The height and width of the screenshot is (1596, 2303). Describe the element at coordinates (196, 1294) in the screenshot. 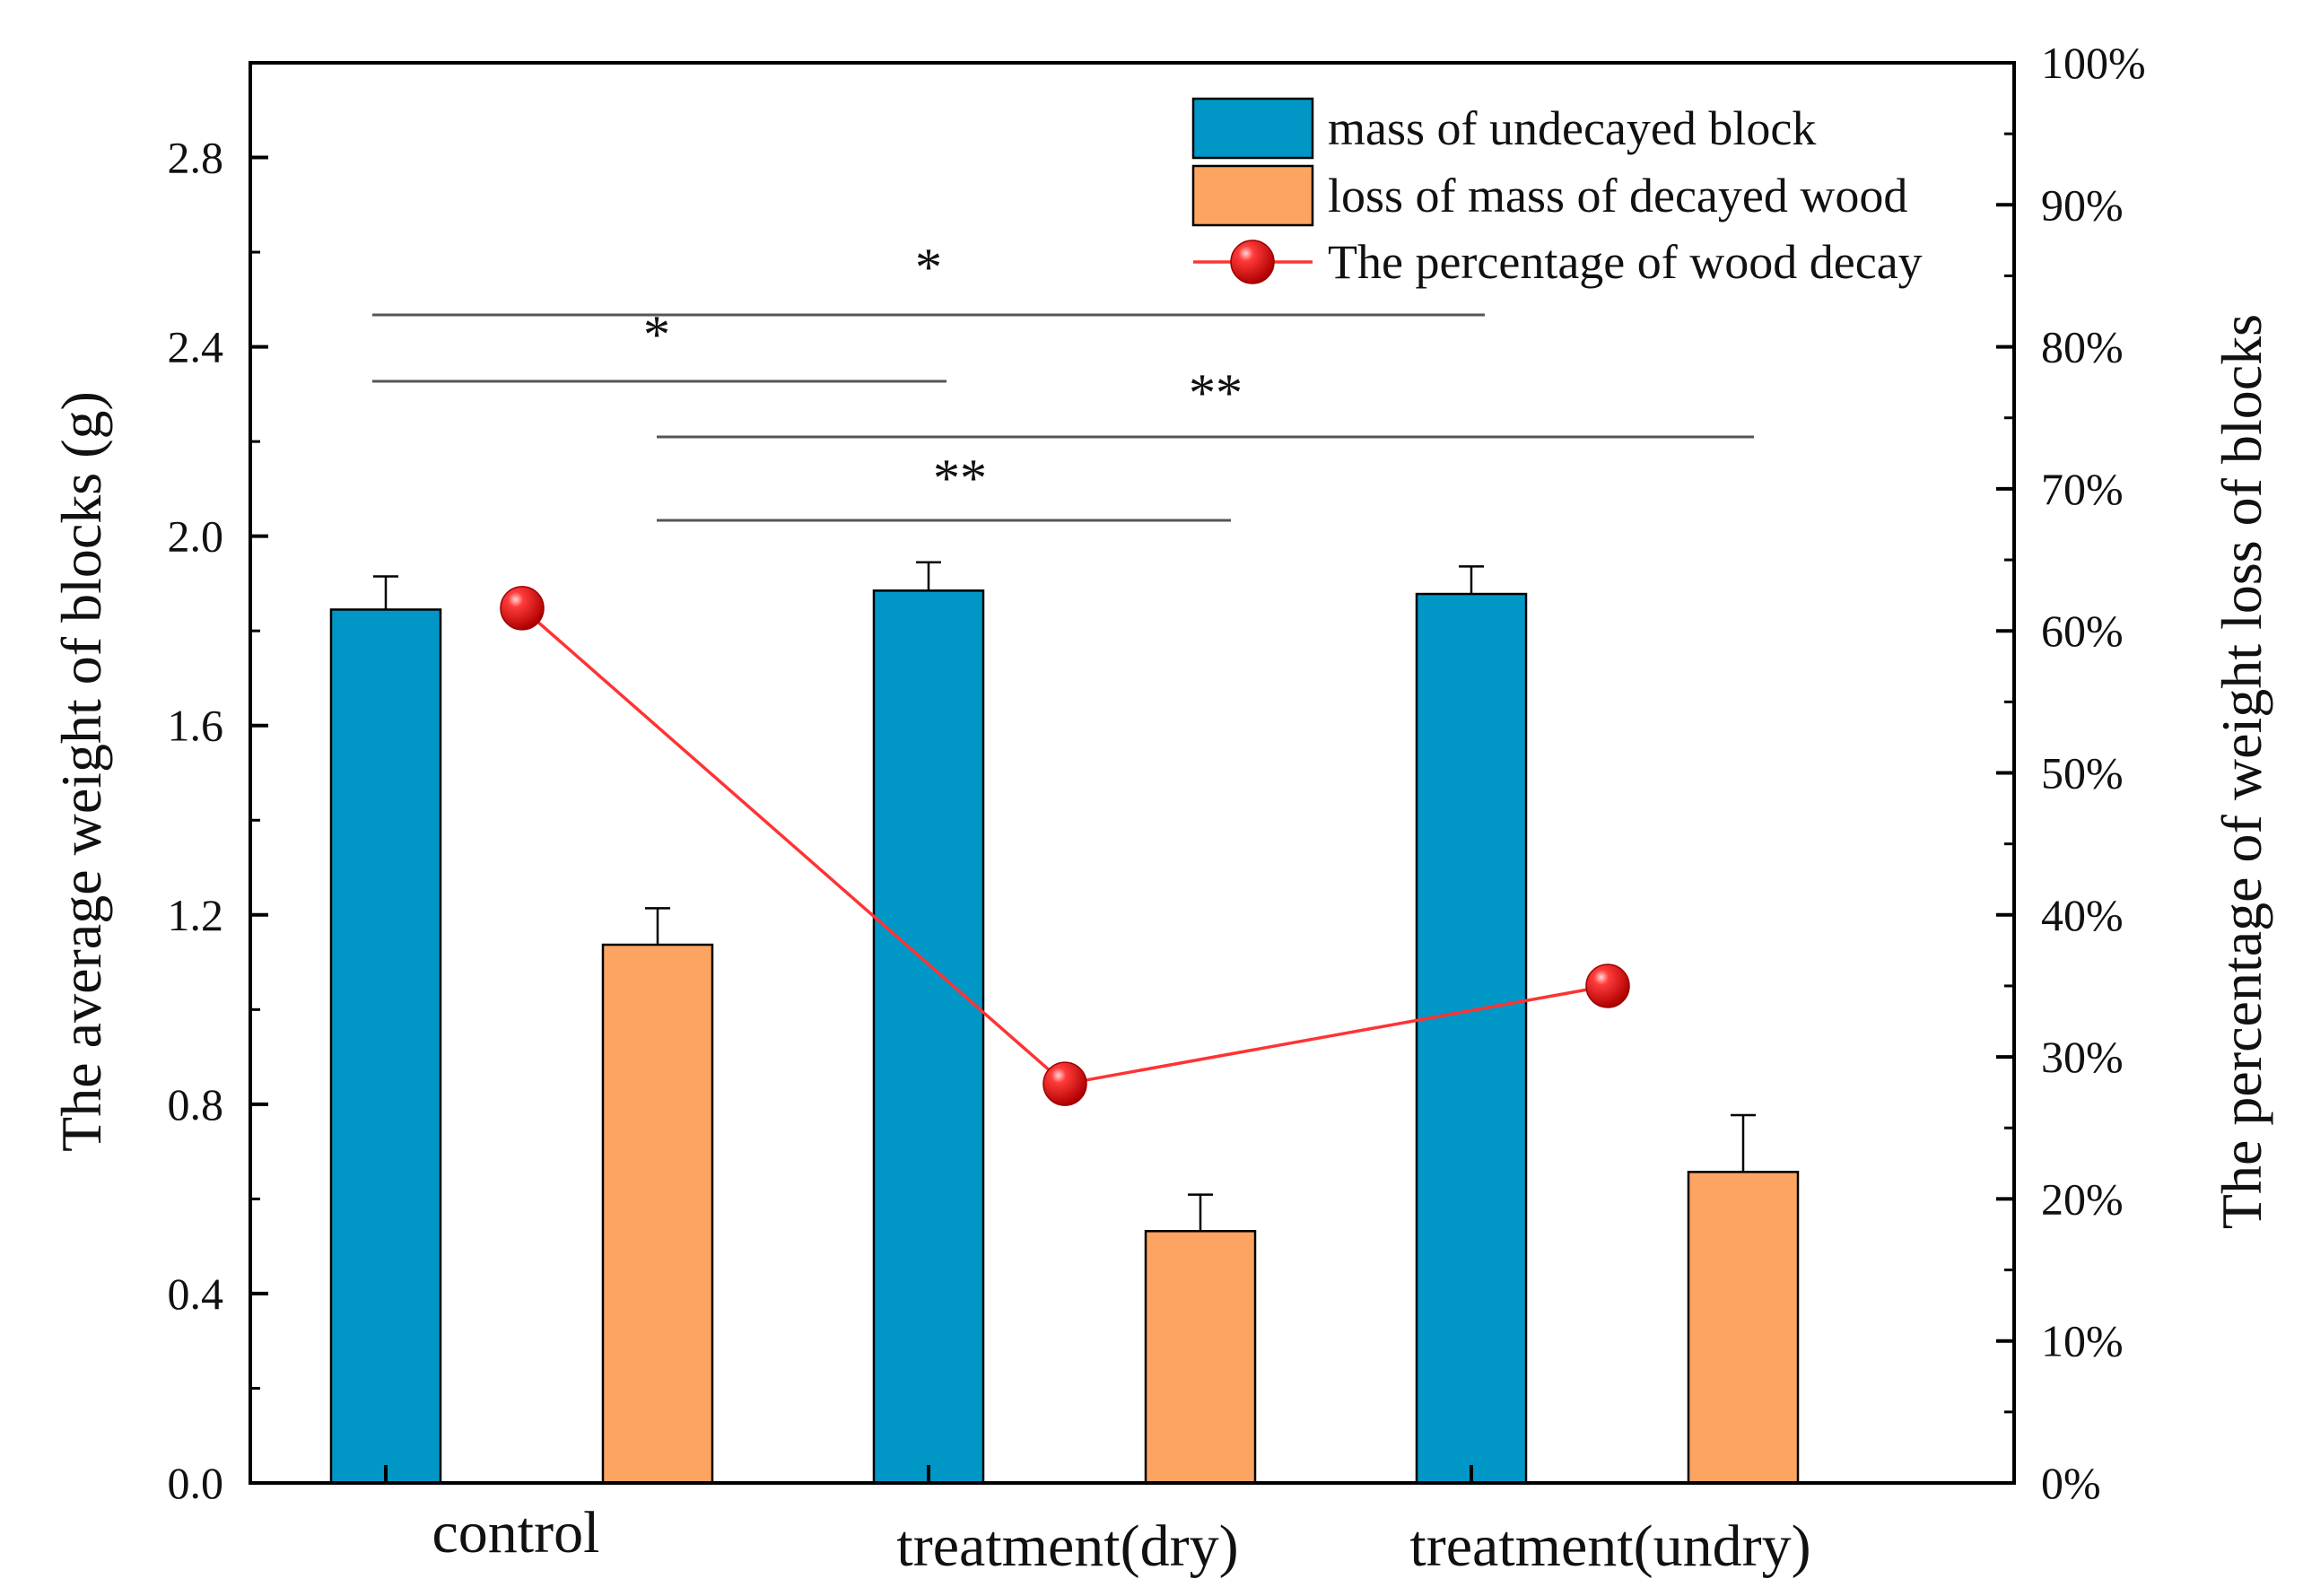

I see `y-tick-label: 0.4` at that location.